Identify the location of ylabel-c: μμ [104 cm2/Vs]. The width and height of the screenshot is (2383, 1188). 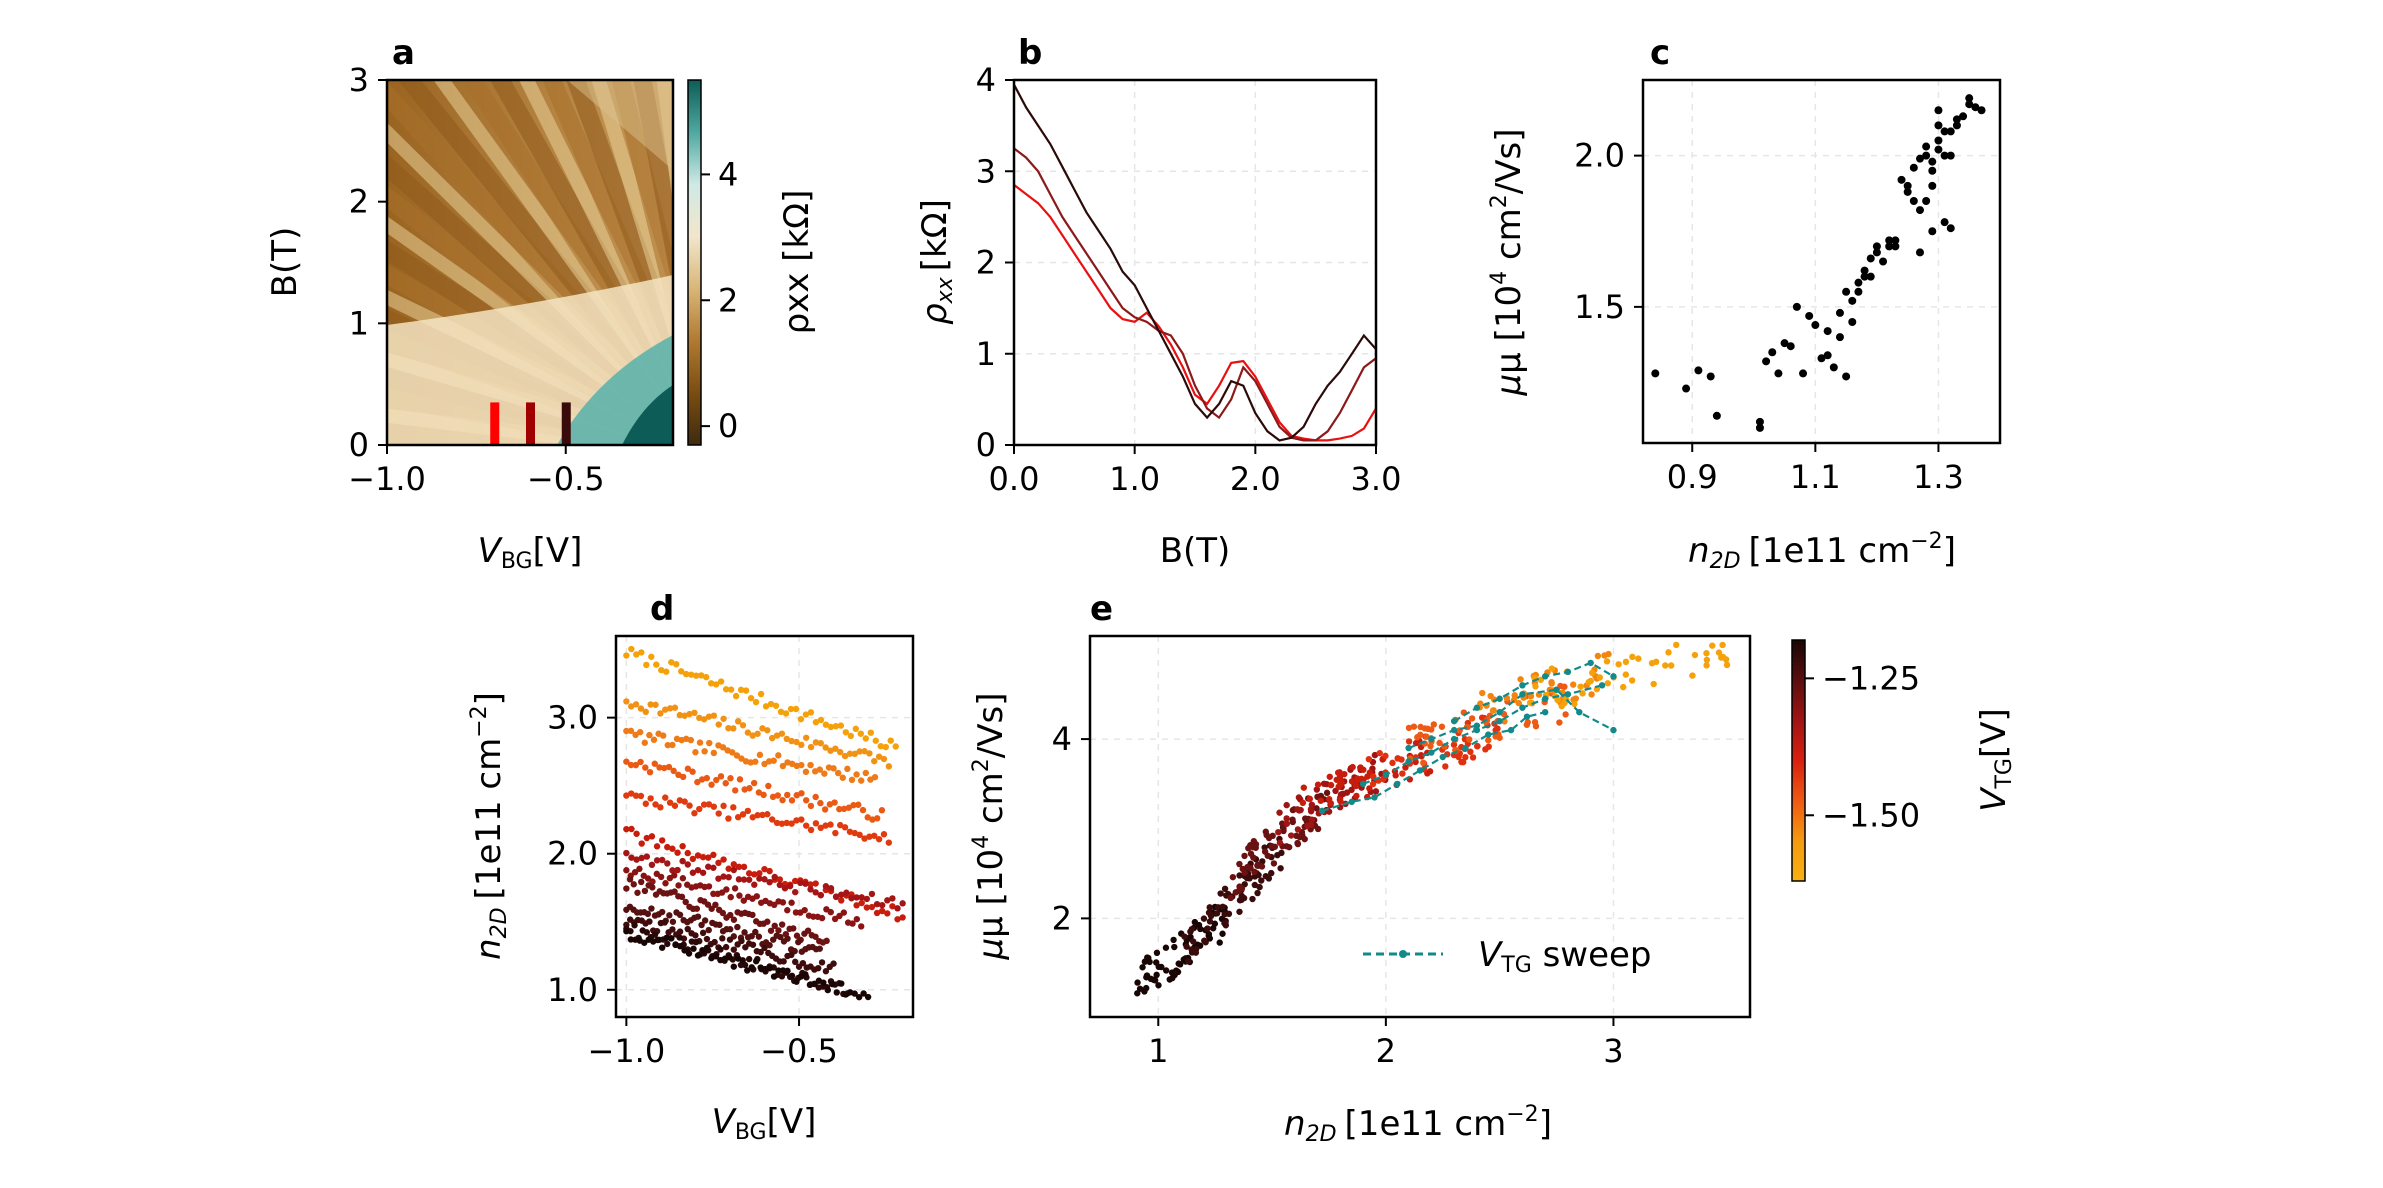
(1508, 263).